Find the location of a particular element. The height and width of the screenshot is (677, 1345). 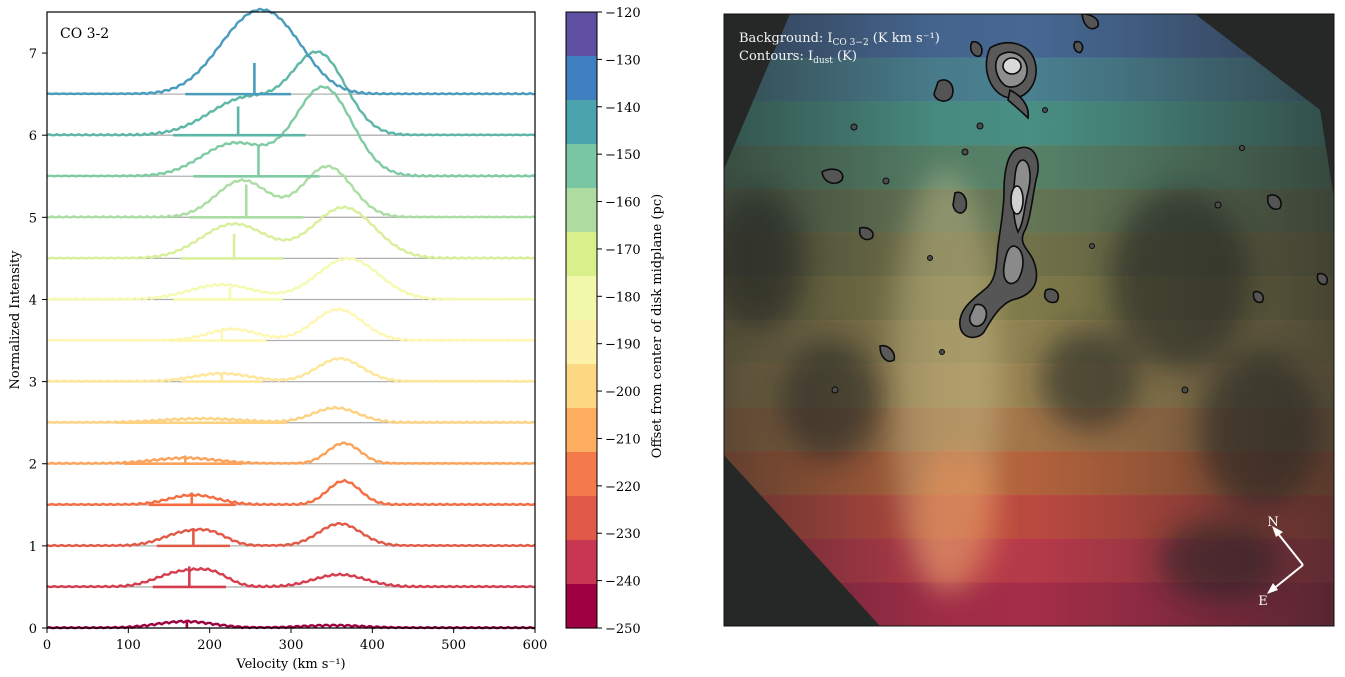

colorbar-frame is located at coordinates (581, 320).